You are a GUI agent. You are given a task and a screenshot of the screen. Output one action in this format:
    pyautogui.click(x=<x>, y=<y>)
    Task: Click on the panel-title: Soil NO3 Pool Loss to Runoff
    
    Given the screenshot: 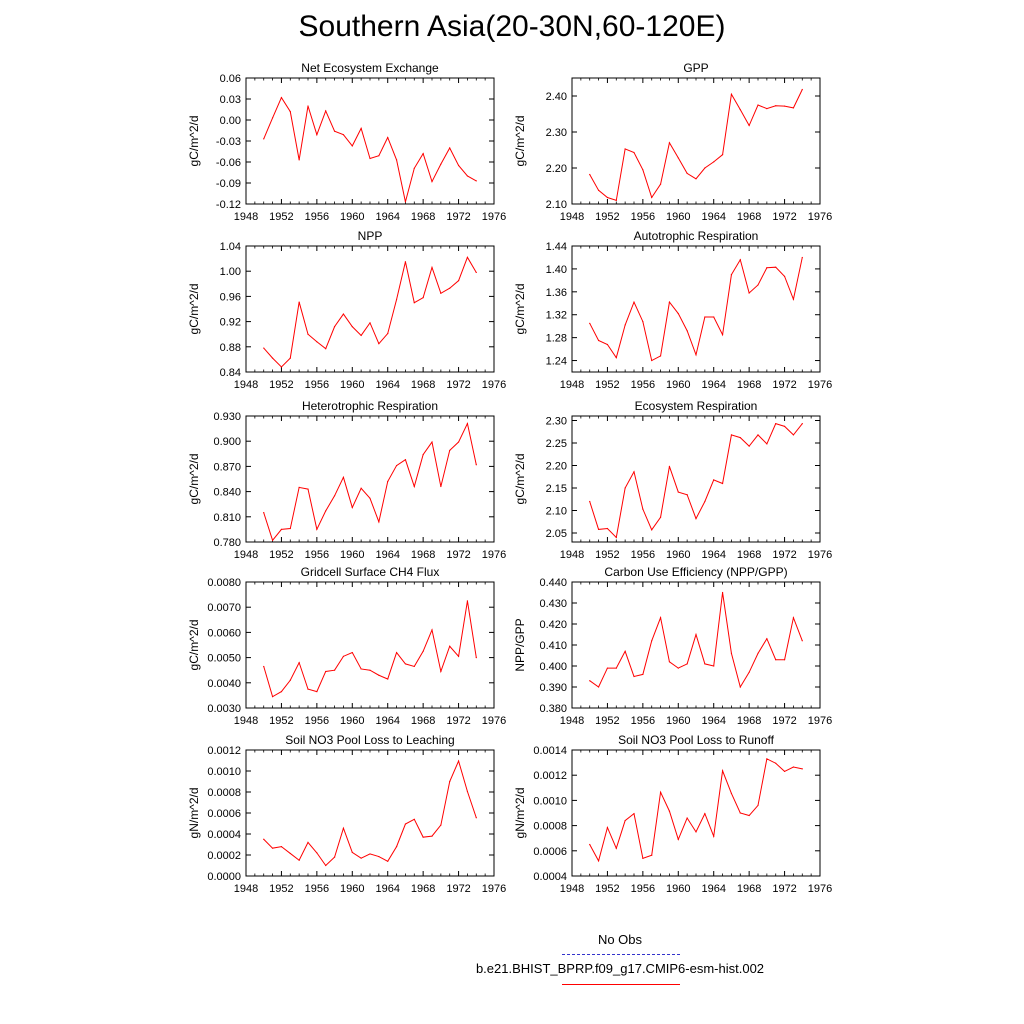 What is the action you would take?
    pyautogui.click(x=696, y=740)
    